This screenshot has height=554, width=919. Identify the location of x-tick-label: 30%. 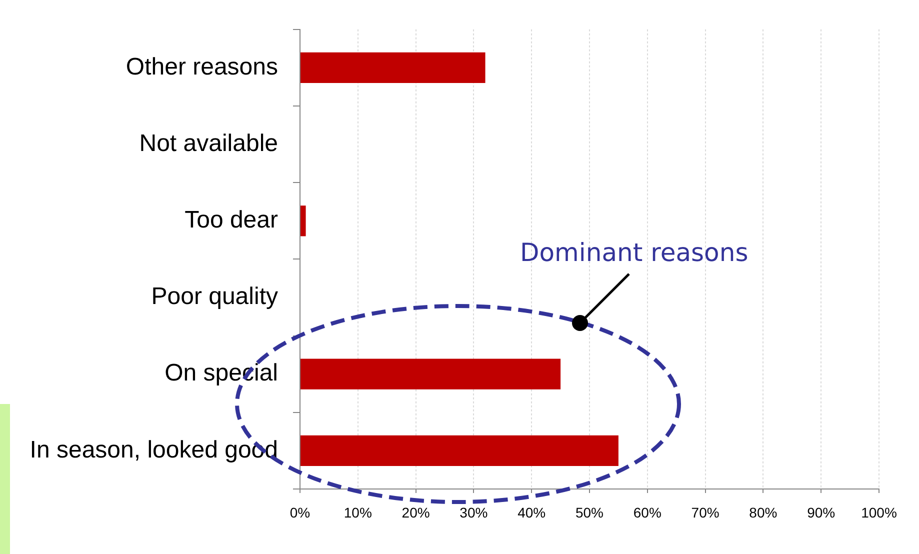
(474, 512).